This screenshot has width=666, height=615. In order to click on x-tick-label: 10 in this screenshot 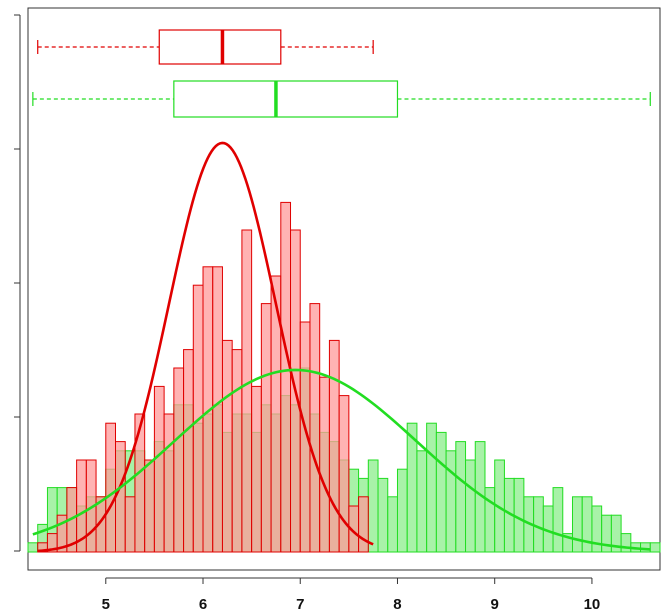, I will do `click(592, 604)`.